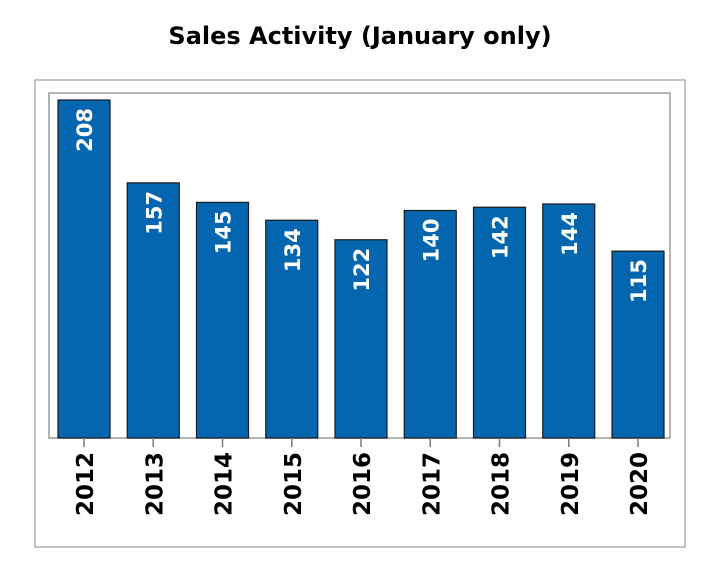  Describe the element at coordinates (363, 484) in the screenshot. I see `x-tick-label-2016: 2016` at that location.